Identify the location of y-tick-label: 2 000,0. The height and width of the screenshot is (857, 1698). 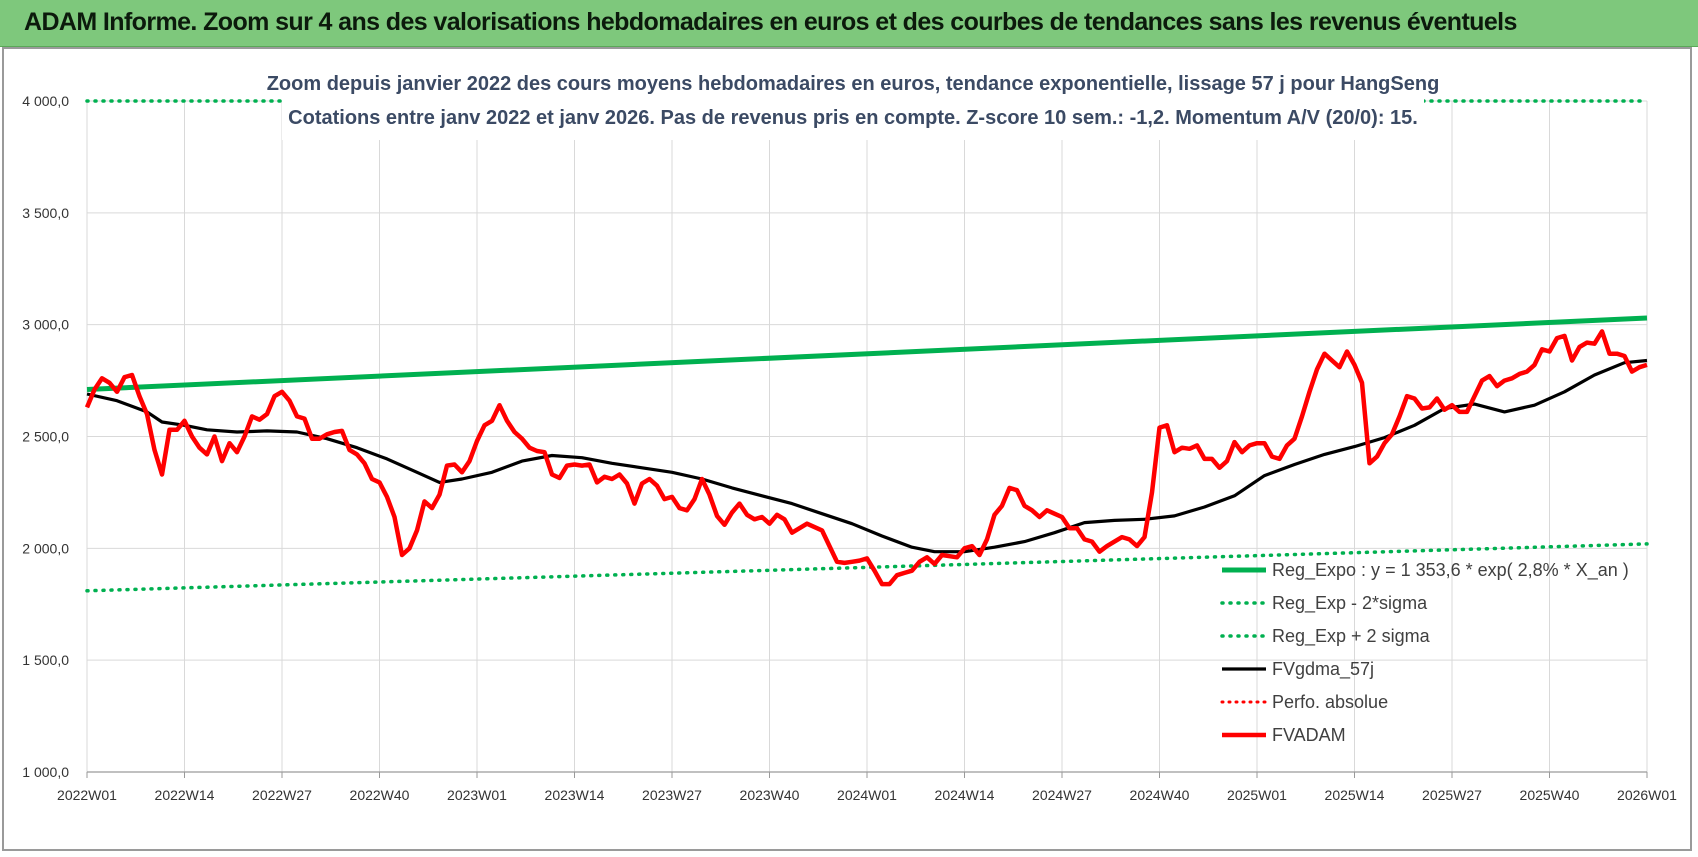
(45, 548).